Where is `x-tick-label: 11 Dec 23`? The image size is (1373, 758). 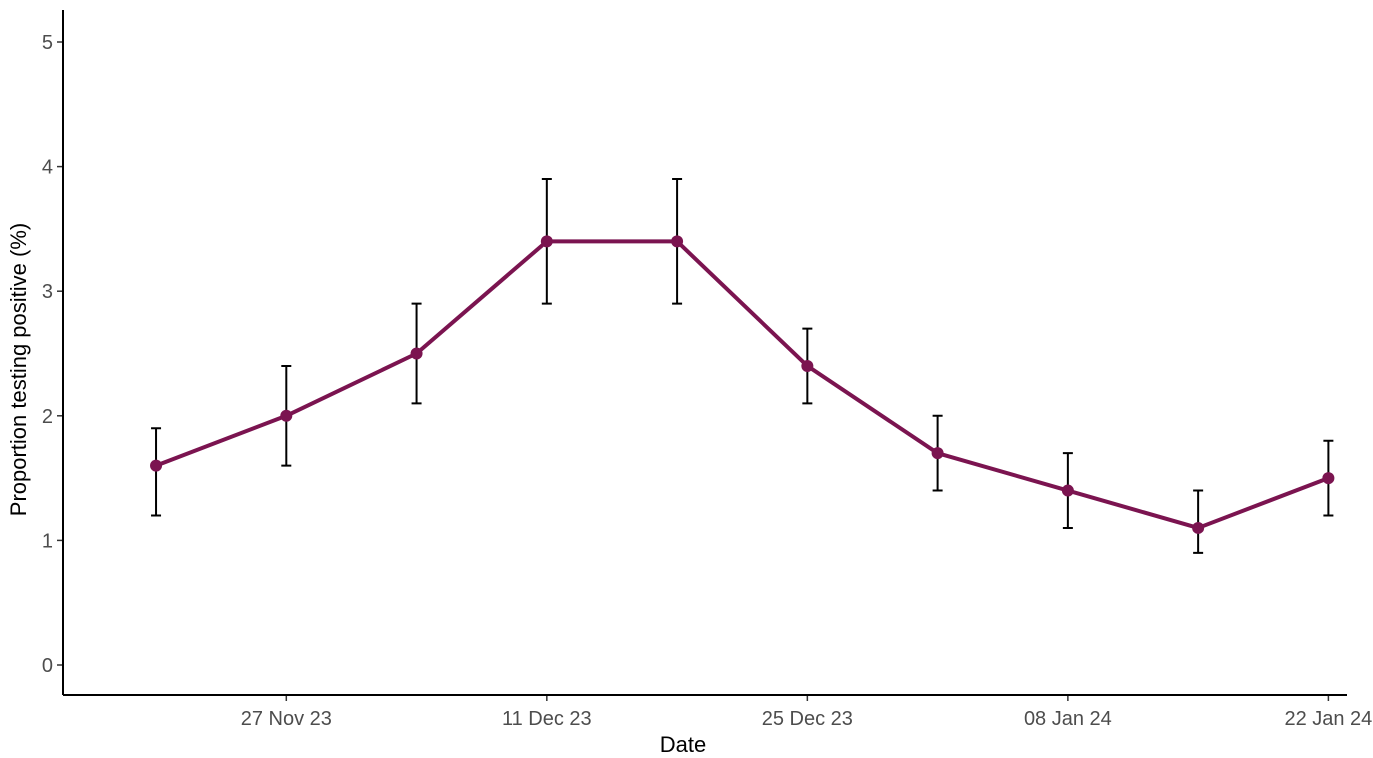 x-tick-label: 11 Dec 23 is located at coordinates (547, 719).